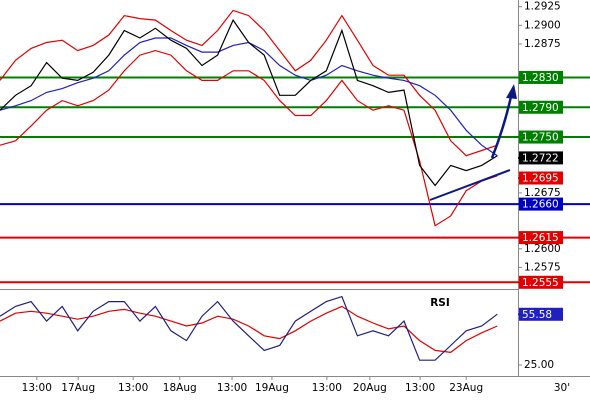  Describe the element at coordinates (542, 267) in the screenshot. I see `y-tick-label: 1.2575` at that location.